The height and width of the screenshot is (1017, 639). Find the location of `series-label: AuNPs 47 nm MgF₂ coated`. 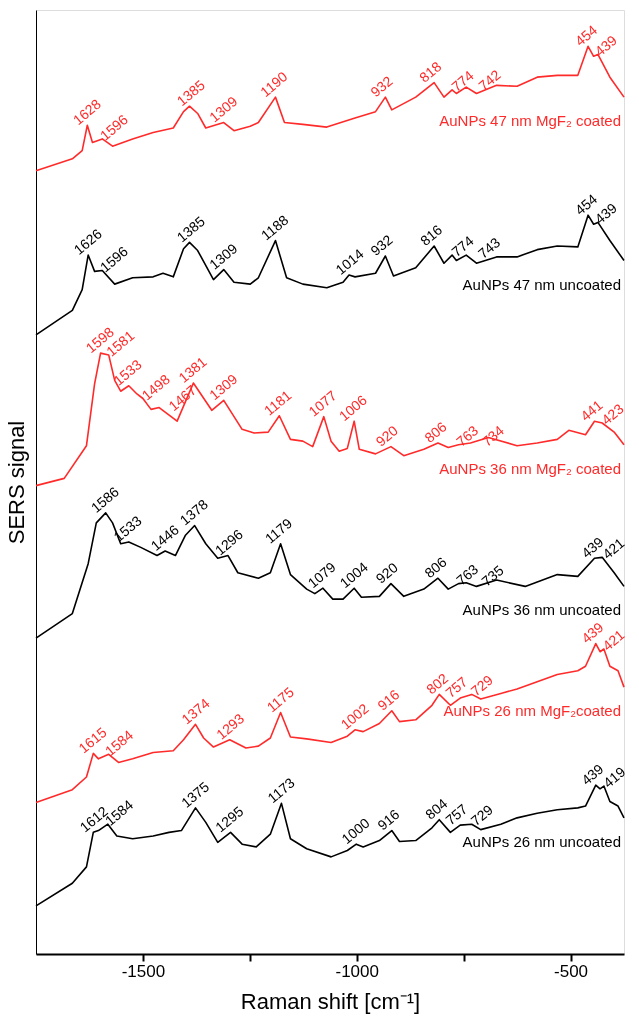

series-label: AuNPs 47 nm MgF₂ coated is located at coordinates (530, 121).